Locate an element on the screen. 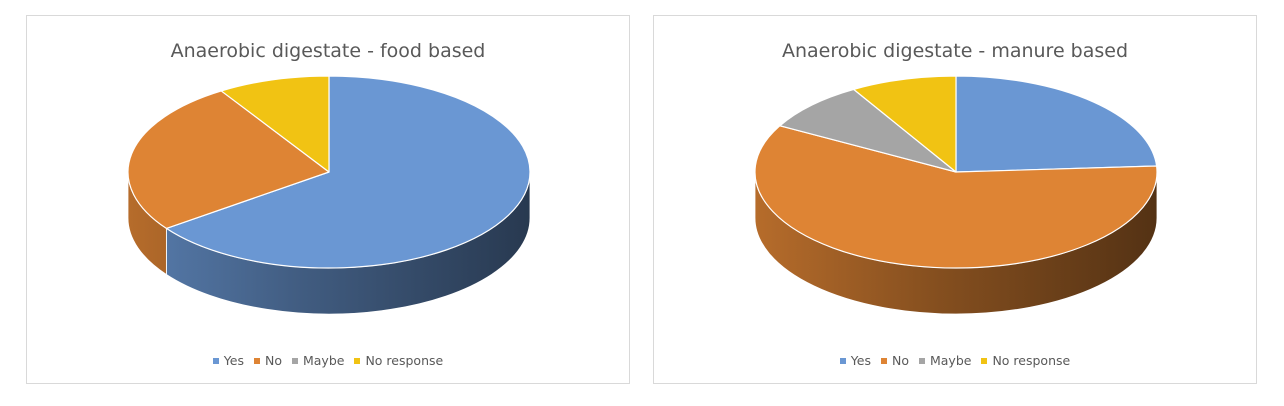 This screenshot has width=1284, height=406. chart-title: Anaerobic digestate - food based is located at coordinates (328, 51).